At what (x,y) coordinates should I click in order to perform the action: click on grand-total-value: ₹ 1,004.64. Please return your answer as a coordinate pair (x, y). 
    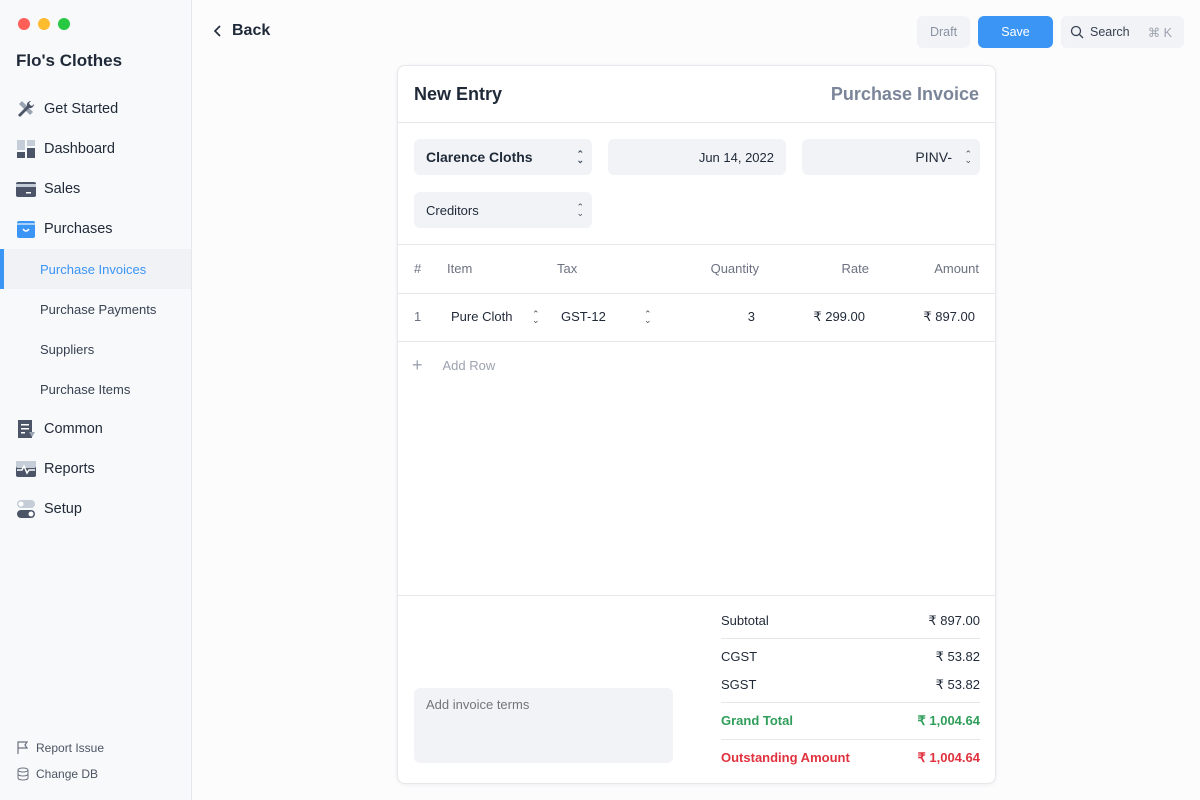
    Looking at the image, I should click on (949, 720).